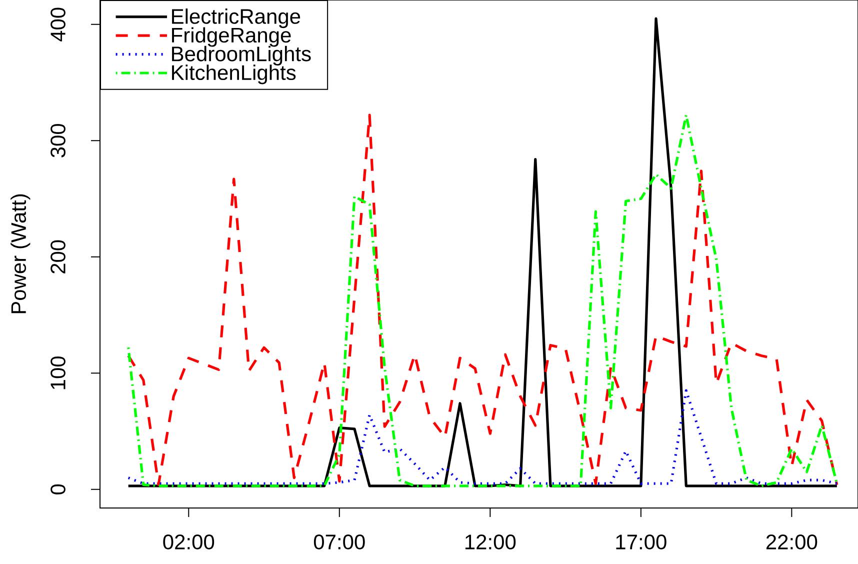 Image resolution: width=858 pixels, height=564 pixels. What do you see at coordinates (241, 56) in the screenshot?
I see `legend-label: BedroomLights` at bounding box center [241, 56].